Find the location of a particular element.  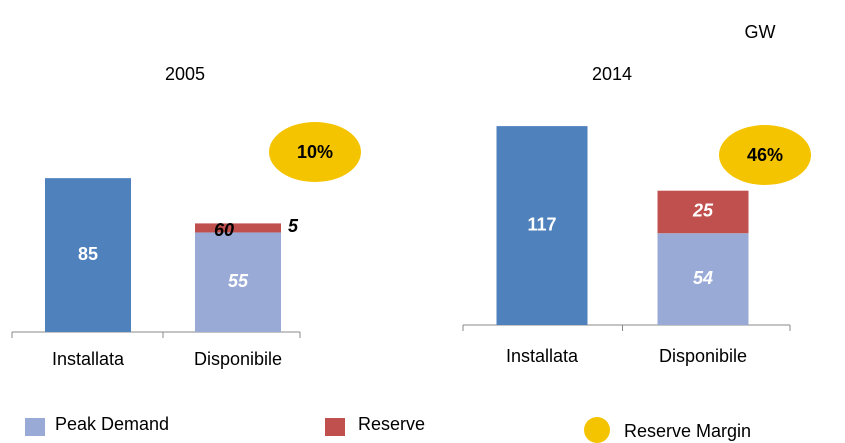

value-label: 117 is located at coordinates (541, 224).